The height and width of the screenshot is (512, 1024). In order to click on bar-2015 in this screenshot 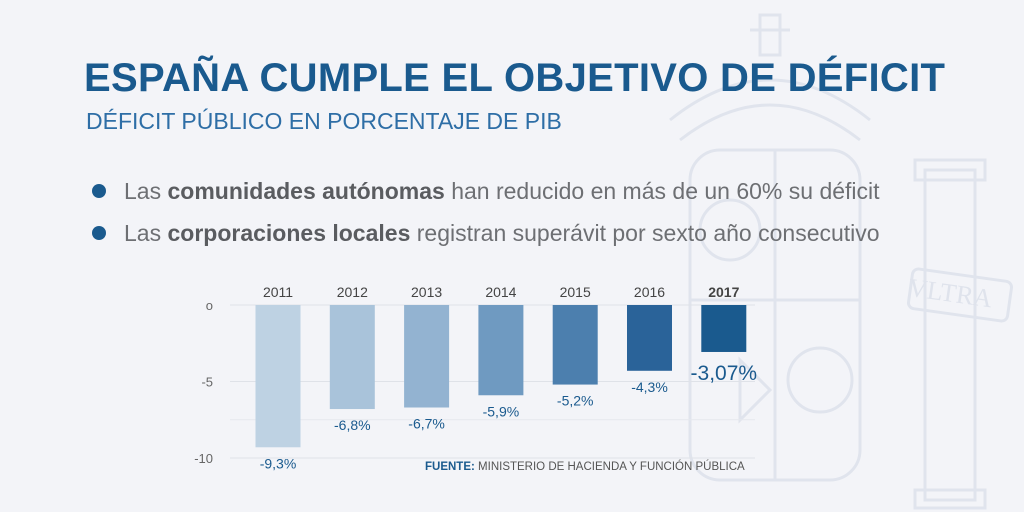, I will do `click(575, 345)`.